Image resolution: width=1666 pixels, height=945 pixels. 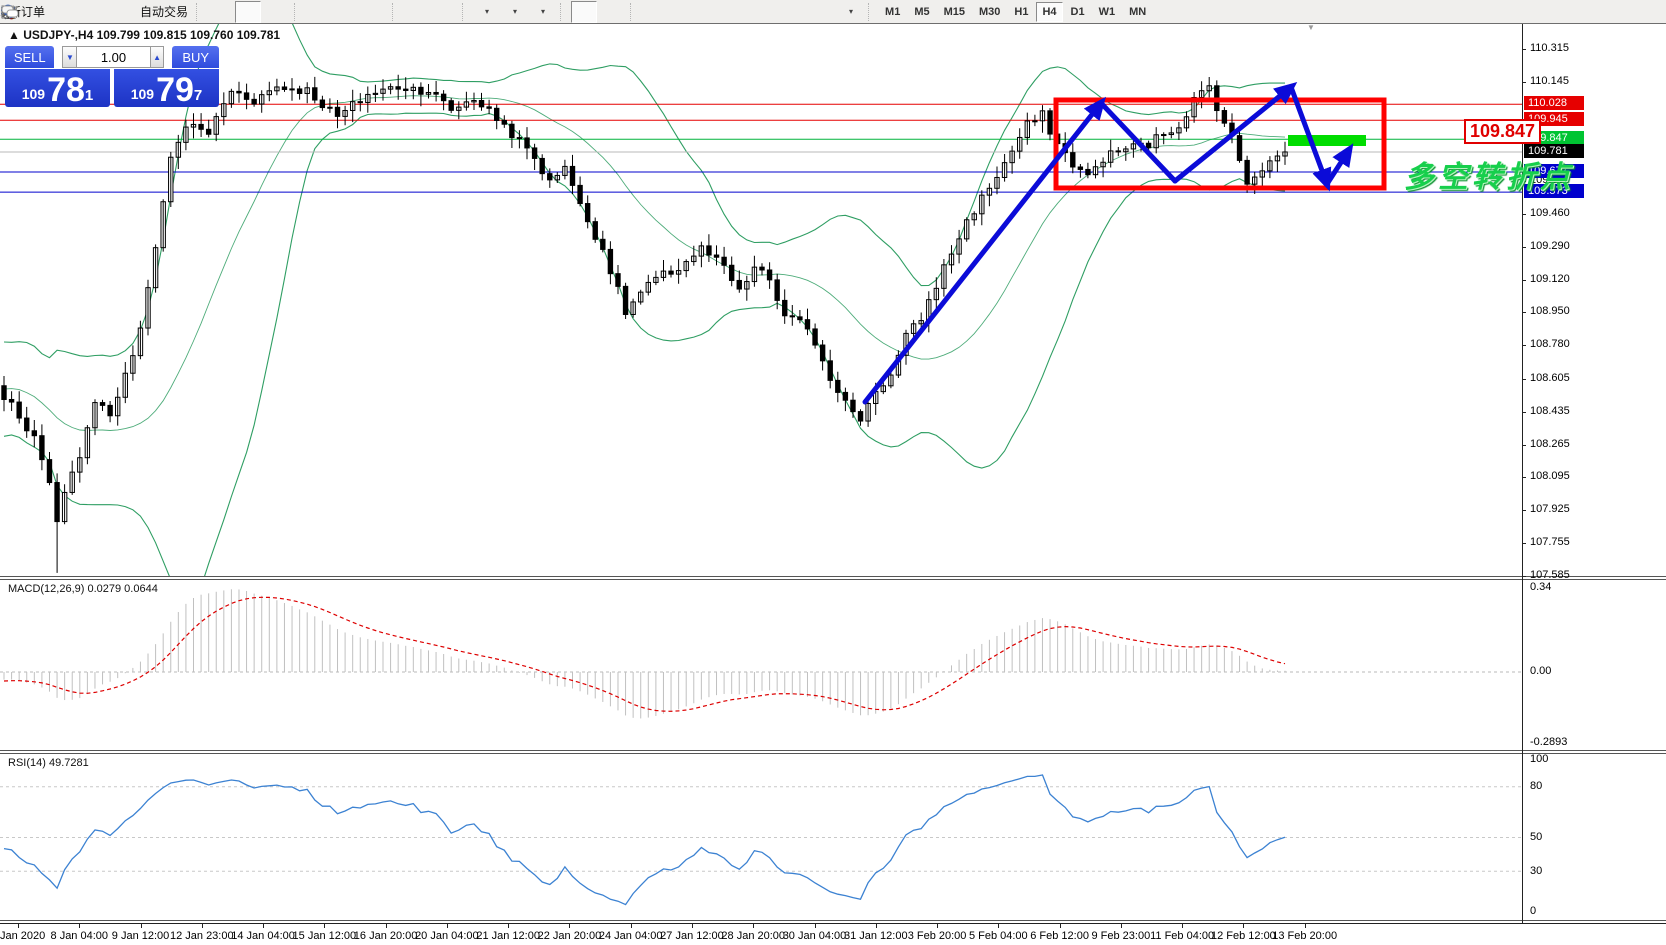 What do you see at coordinates (954, 11) in the screenshot?
I see `tf-m15: M15` at bounding box center [954, 11].